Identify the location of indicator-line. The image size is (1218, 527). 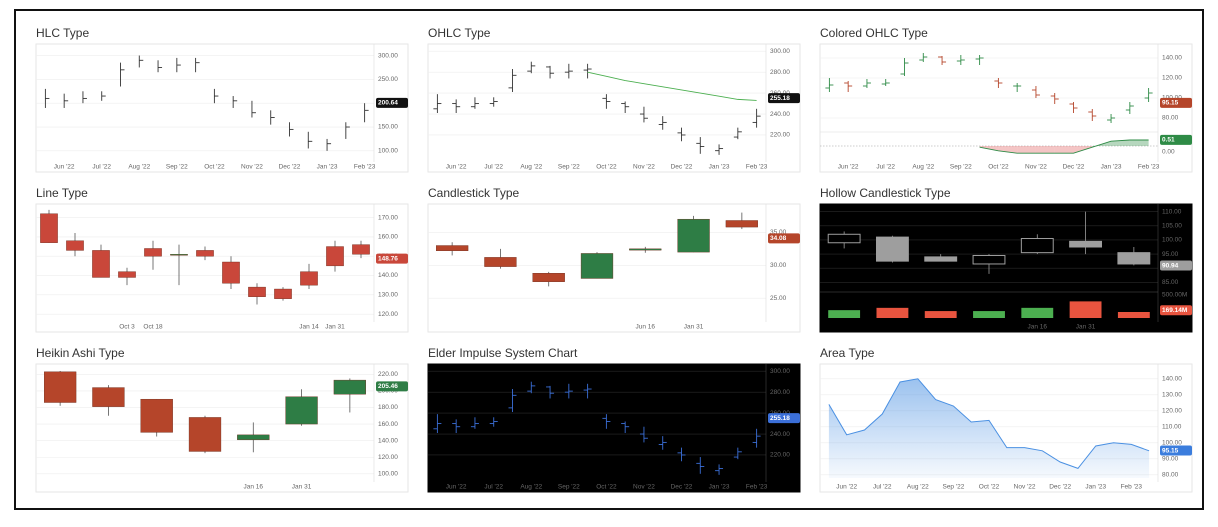
(1064, 146).